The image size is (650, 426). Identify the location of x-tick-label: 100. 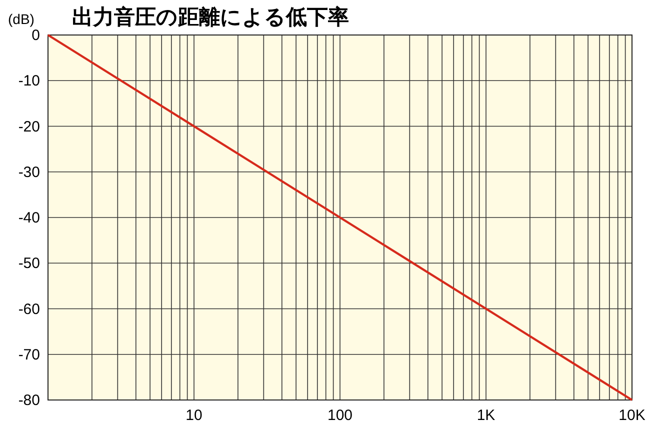
(340, 415).